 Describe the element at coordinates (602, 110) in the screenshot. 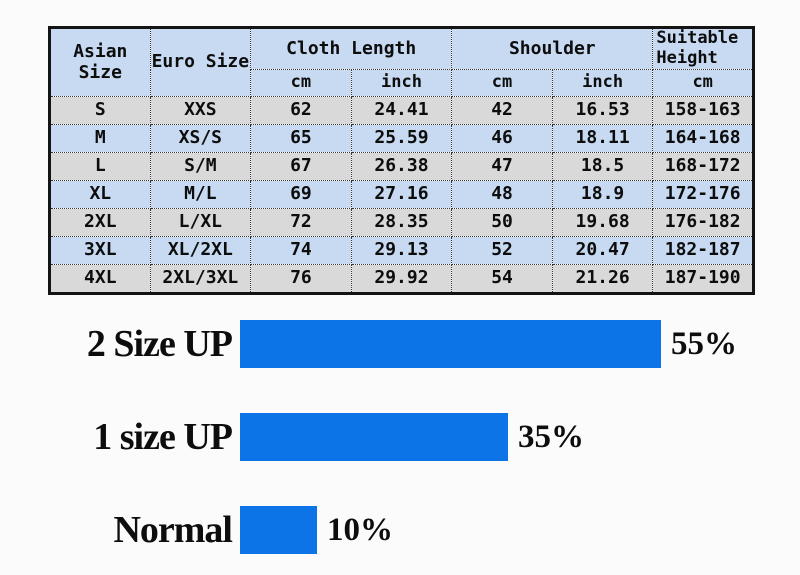

I see `table-cell: 16.53` at that location.